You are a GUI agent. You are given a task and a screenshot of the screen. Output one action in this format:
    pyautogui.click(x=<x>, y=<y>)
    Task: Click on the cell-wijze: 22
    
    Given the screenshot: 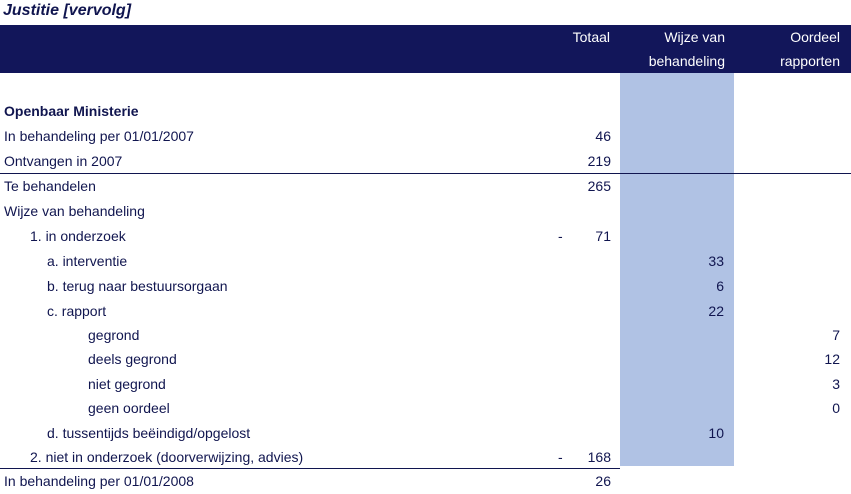 What is the action you would take?
    pyautogui.click(x=716, y=311)
    